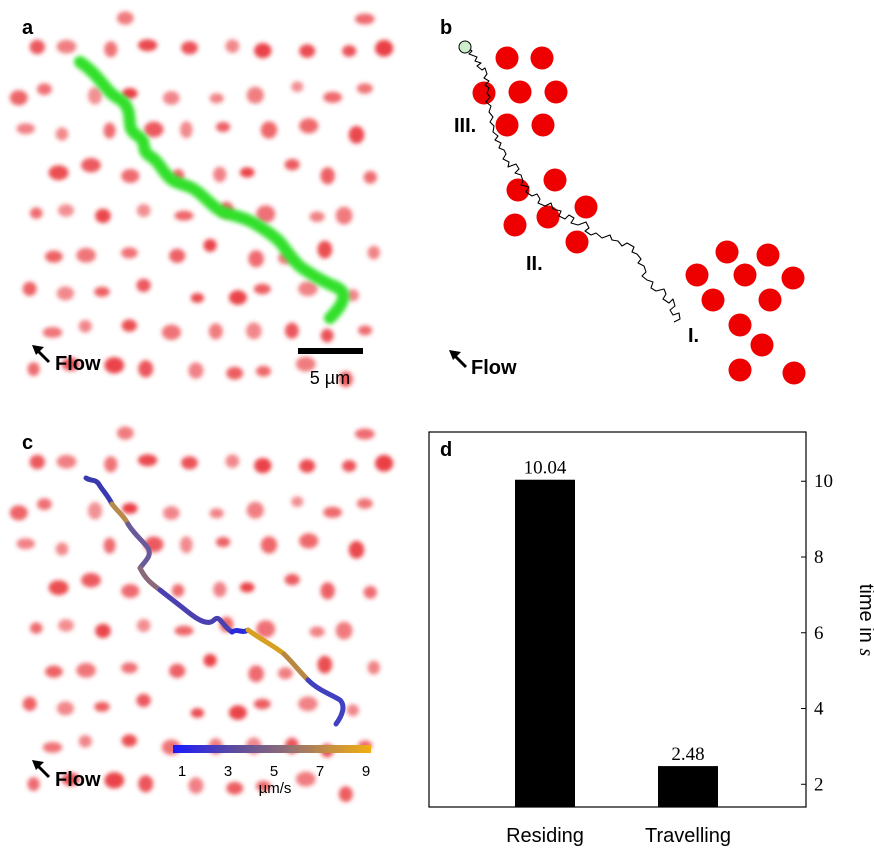 Image resolution: width=874 pixels, height=850 pixels. I want to click on x-tick-label: Travelling, so click(688, 836).